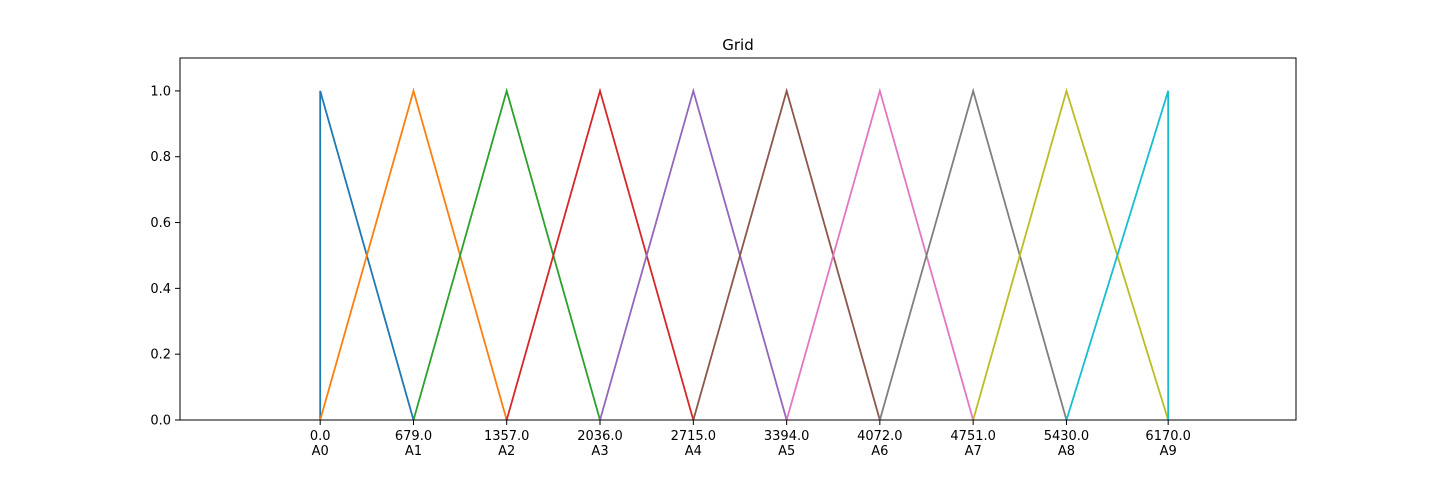 Image resolution: width=1440 pixels, height=480 pixels. Describe the element at coordinates (506, 451) in the screenshot. I see `x-tick-sublabel-2: A2` at that location.